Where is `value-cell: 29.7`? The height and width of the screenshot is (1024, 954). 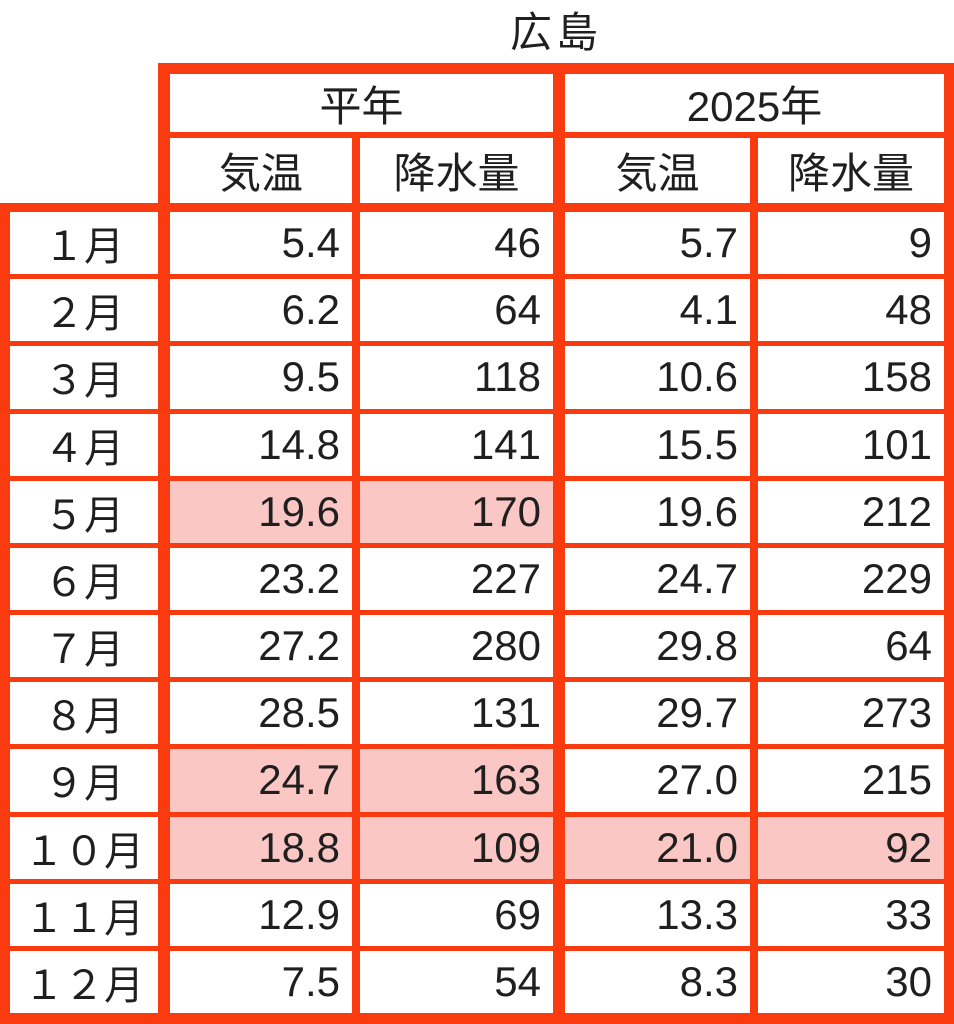 value-cell: 29.7 is located at coordinates (657, 713).